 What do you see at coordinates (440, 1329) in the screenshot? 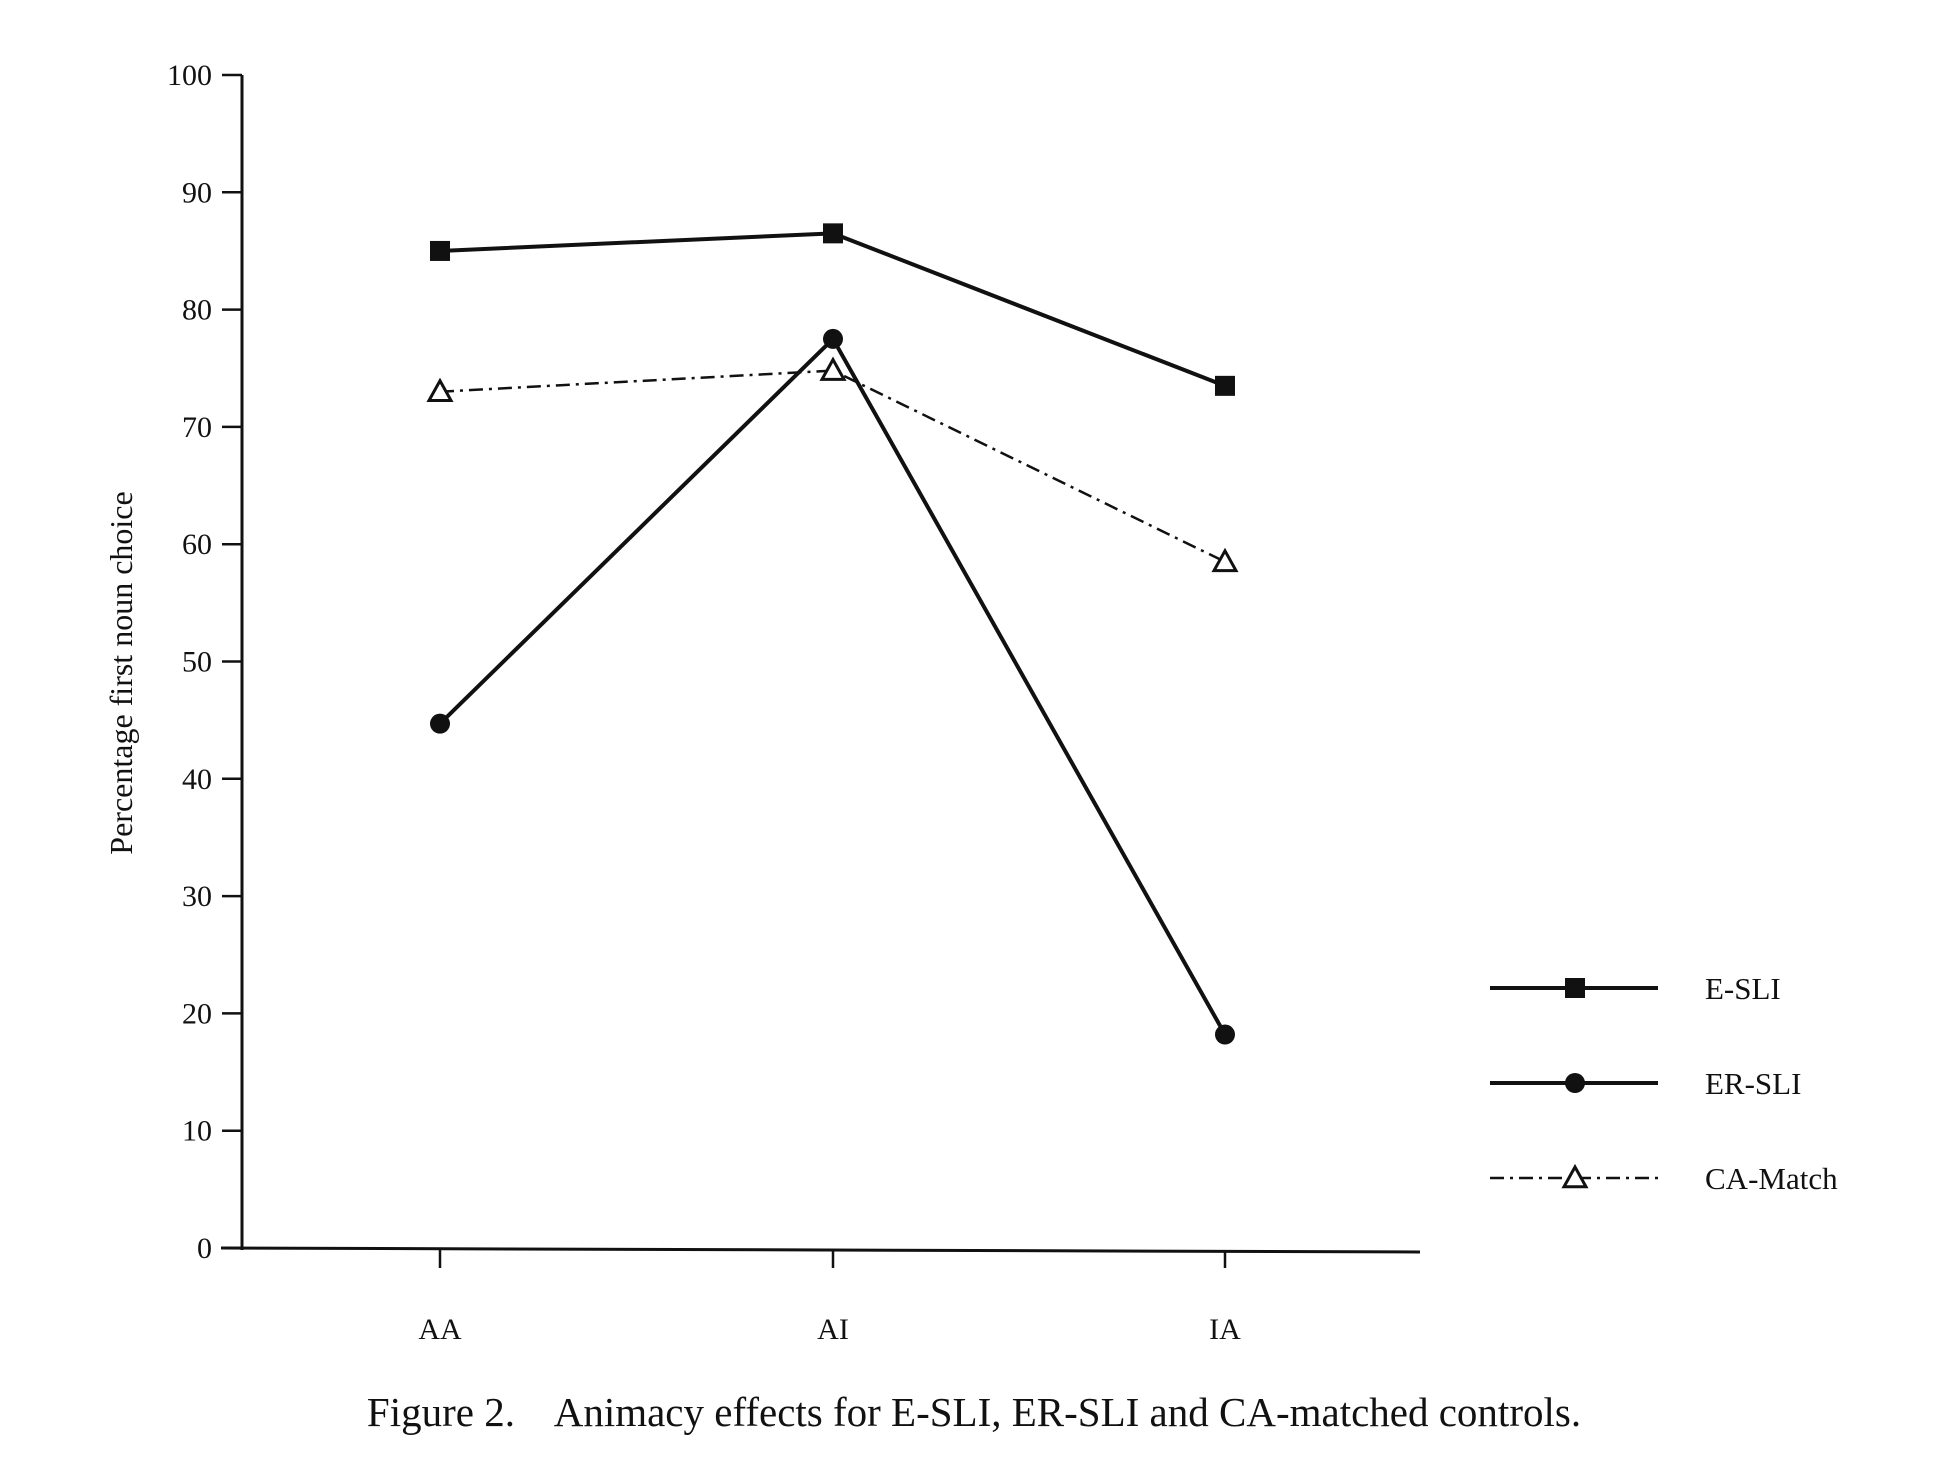
I see `x-tick-label-aa: AA` at bounding box center [440, 1329].